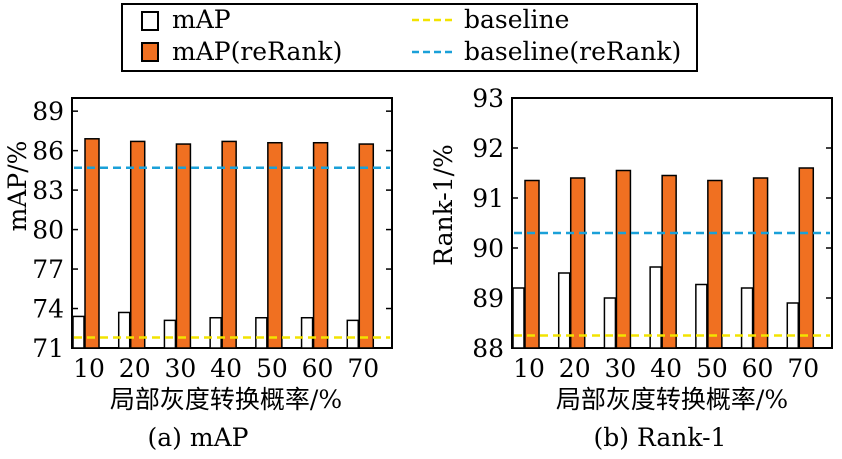  I want to click on y-tick-label: 74, so click(48, 309).